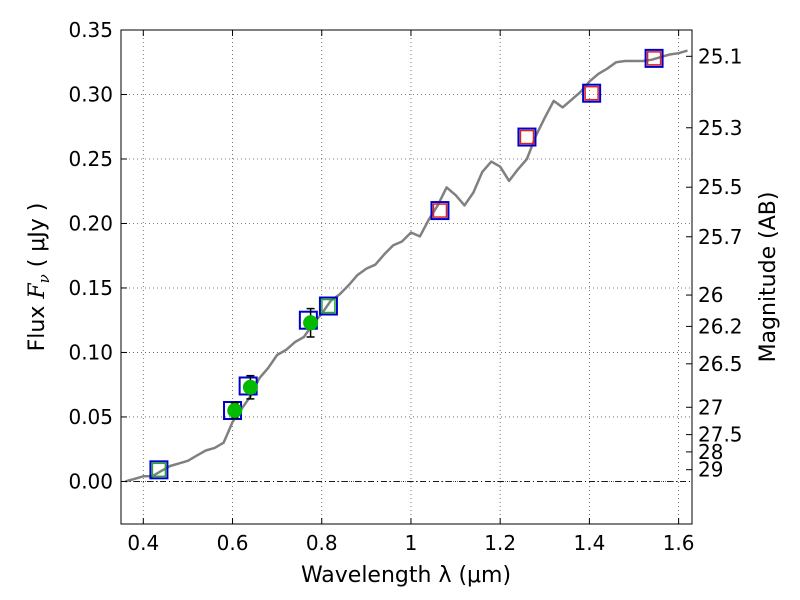 This screenshot has height=600, width=800. Describe the element at coordinates (90, 352) in the screenshot. I see `y-tick-label: 0.10` at that location.